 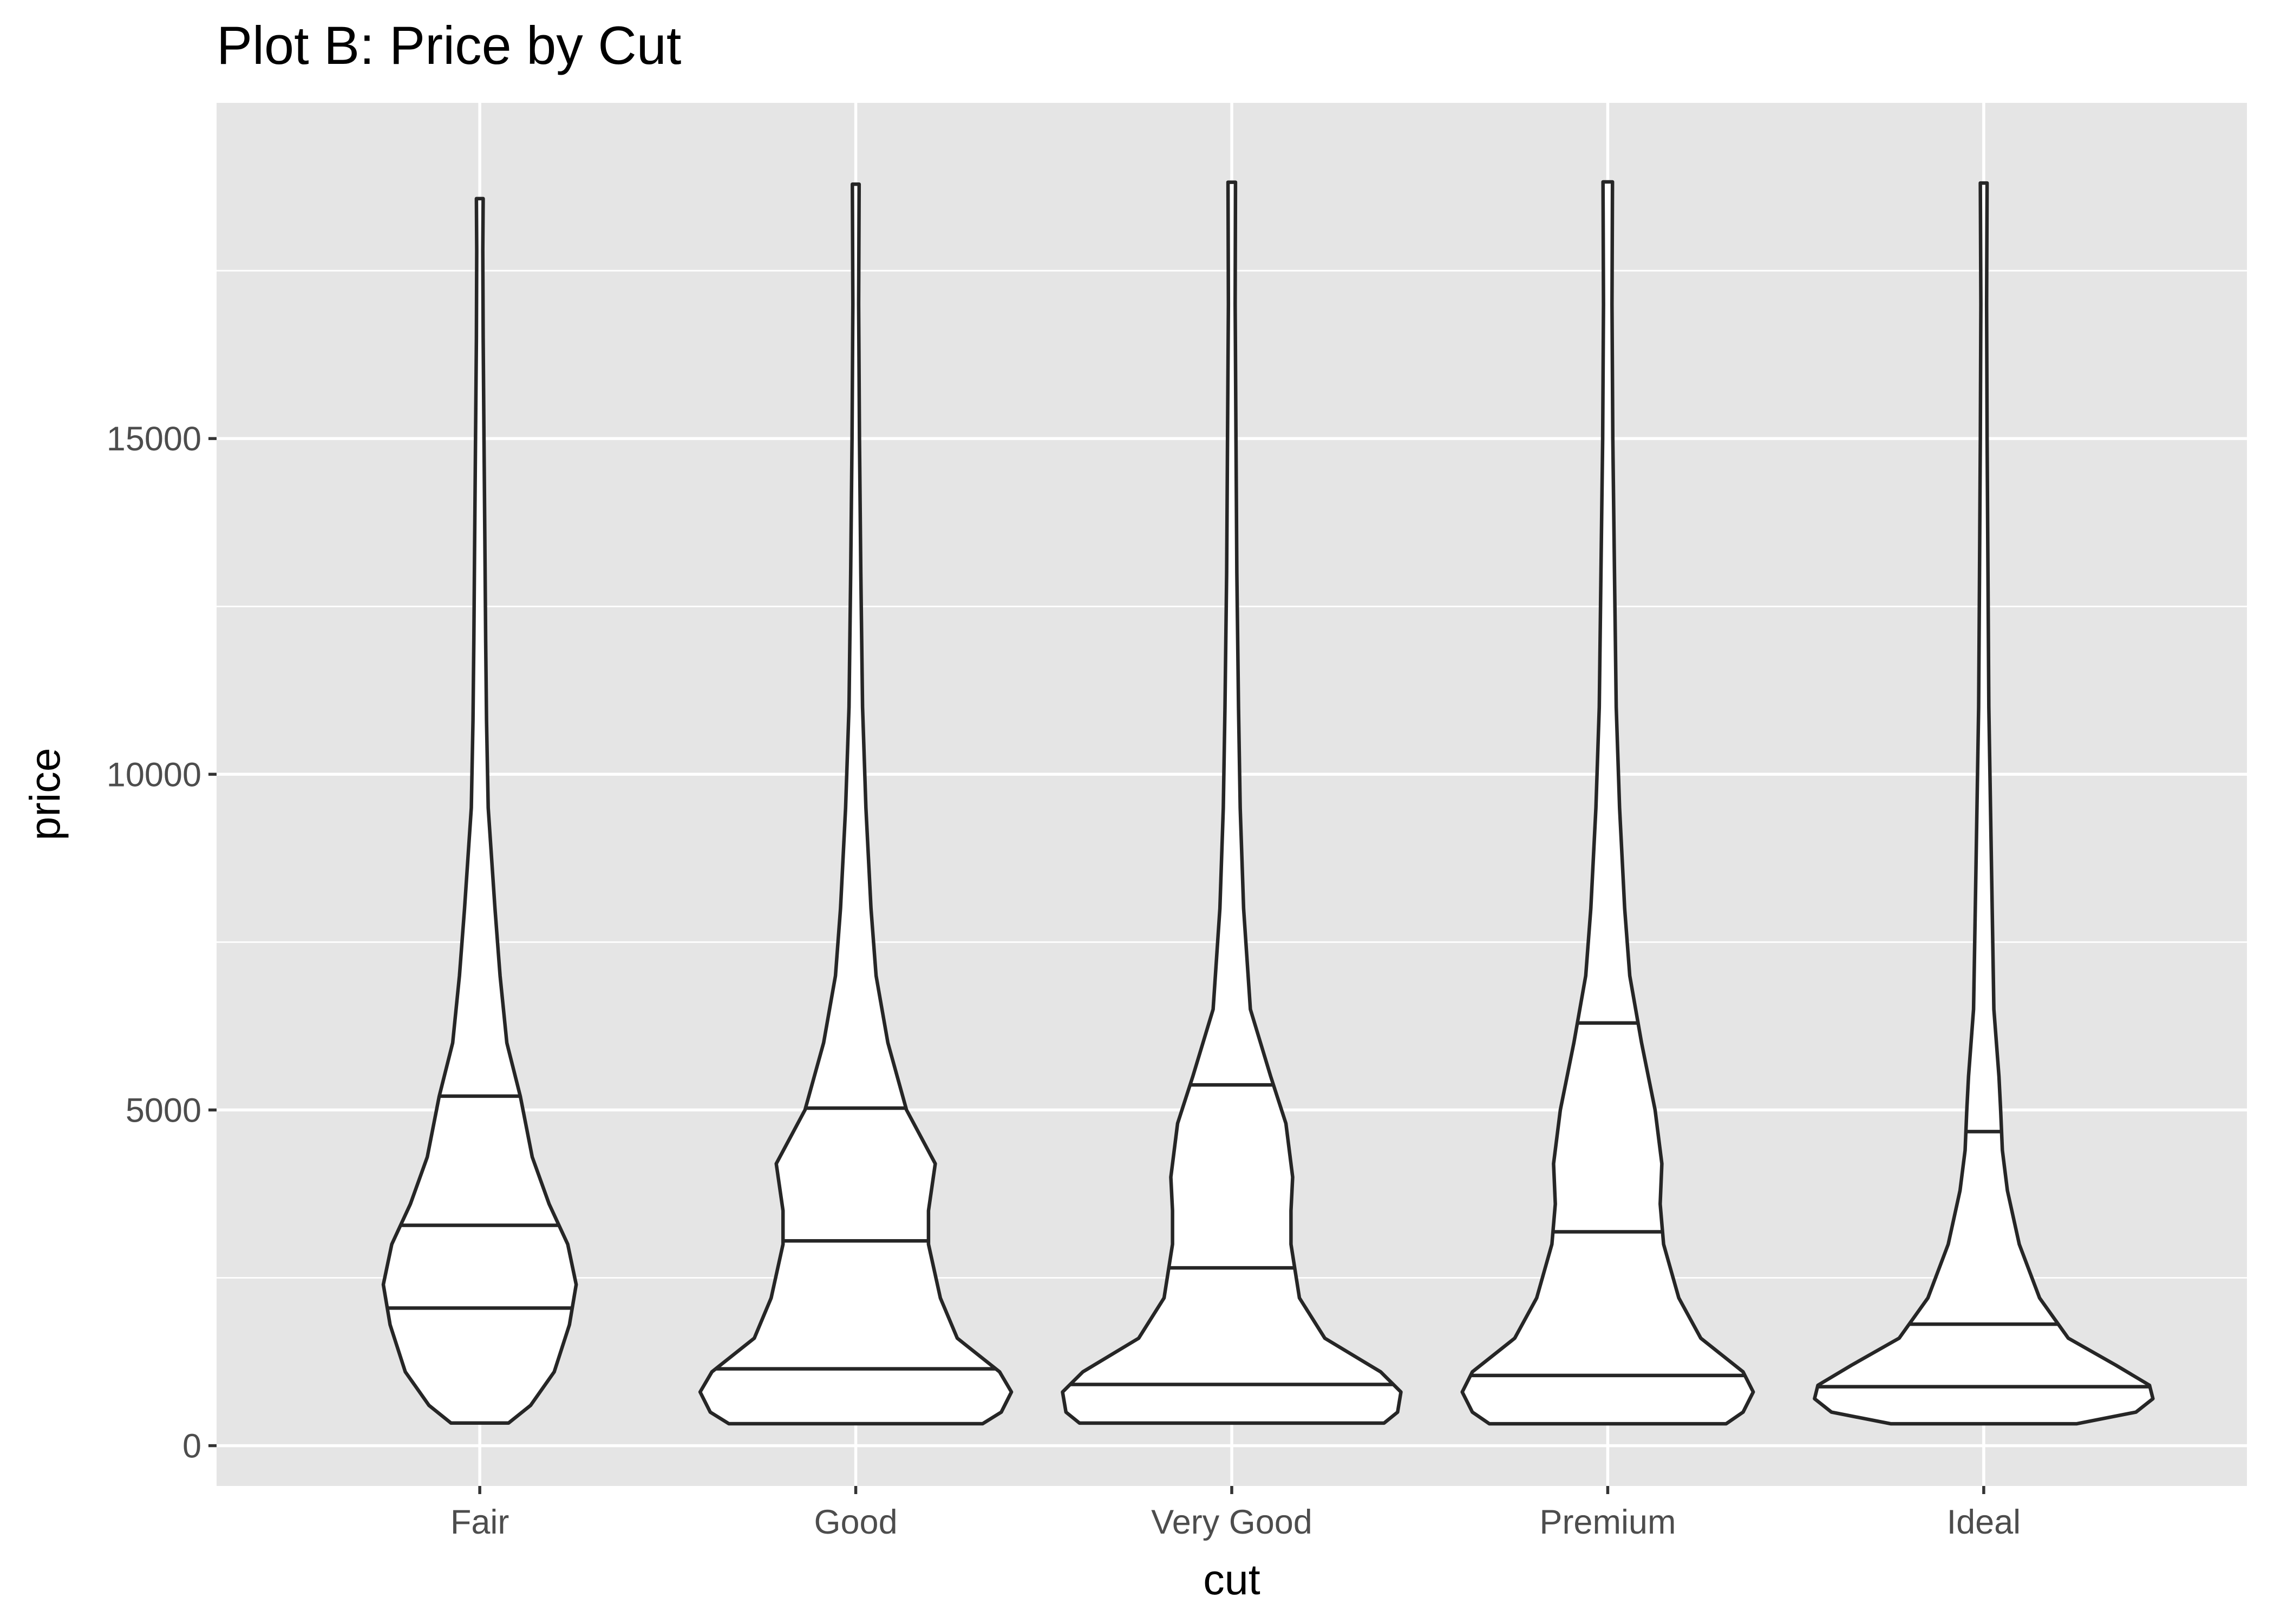 I want to click on x-axis: Fair Good Very Good Premium Ideal, so click(x=1236, y=1513).